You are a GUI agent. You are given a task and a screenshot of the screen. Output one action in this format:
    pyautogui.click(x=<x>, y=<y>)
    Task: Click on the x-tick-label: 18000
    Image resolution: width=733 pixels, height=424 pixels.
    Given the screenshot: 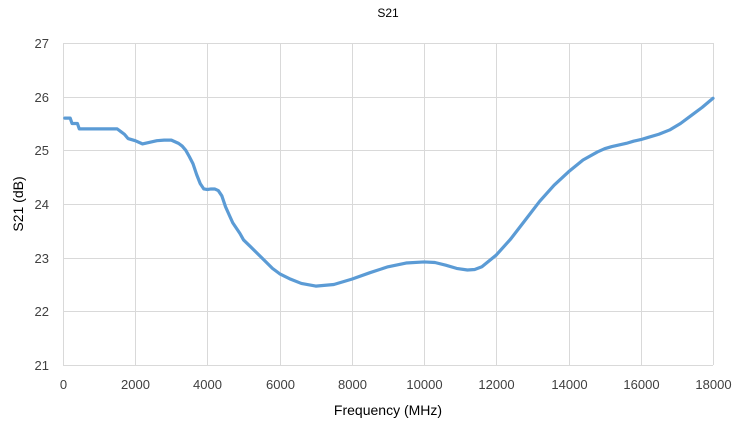 What is the action you would take?
    pyautogui.click(x=713, y=384)
    